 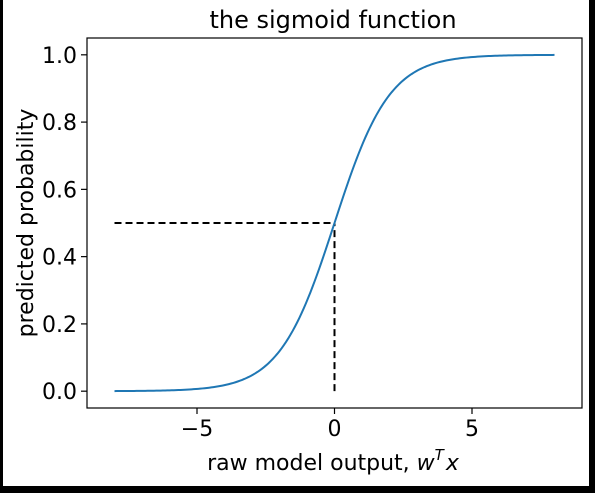 What do you see at coordinates (197, 429) in the screenshot?
I see `x-tick-label: −5` at bounding box center [197, 429].